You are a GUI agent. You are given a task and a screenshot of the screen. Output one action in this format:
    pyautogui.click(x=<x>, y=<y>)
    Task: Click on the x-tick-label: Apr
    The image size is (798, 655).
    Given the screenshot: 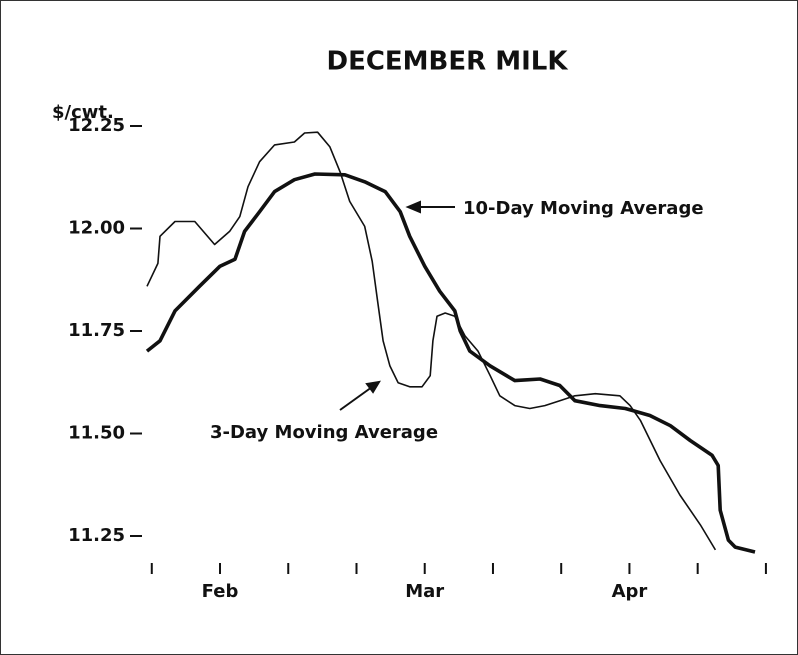 What is the action you would take?
    pyautogui.click(x=630, y=591)
    